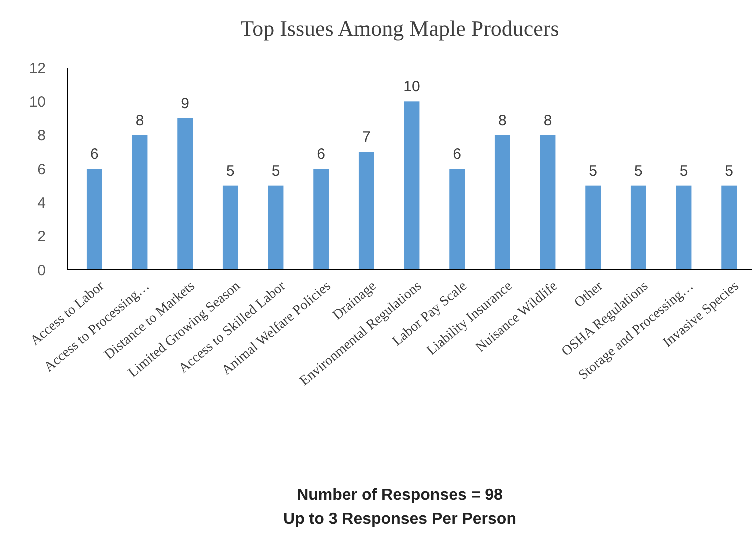  Describe the element at coordinates (400, 519) in the screenshot. I see `text: Up to 3 Responses Per Person` at that location.